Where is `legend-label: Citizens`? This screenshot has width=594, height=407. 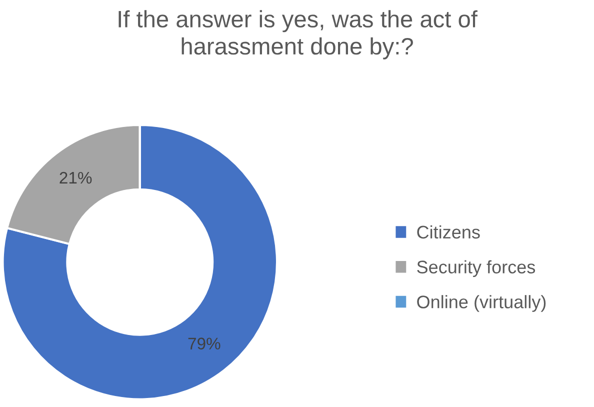
legend-label: Citizens is located at coordinates (448, 232).